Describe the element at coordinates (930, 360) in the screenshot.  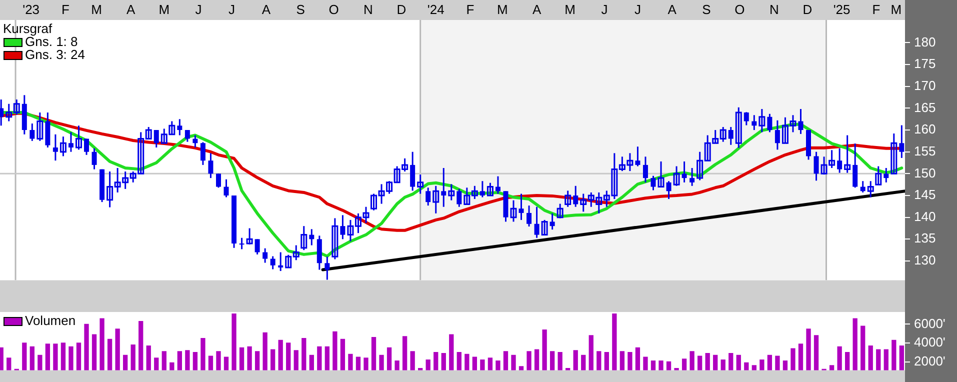
I see `y-tick-label: 2000'` at that location.